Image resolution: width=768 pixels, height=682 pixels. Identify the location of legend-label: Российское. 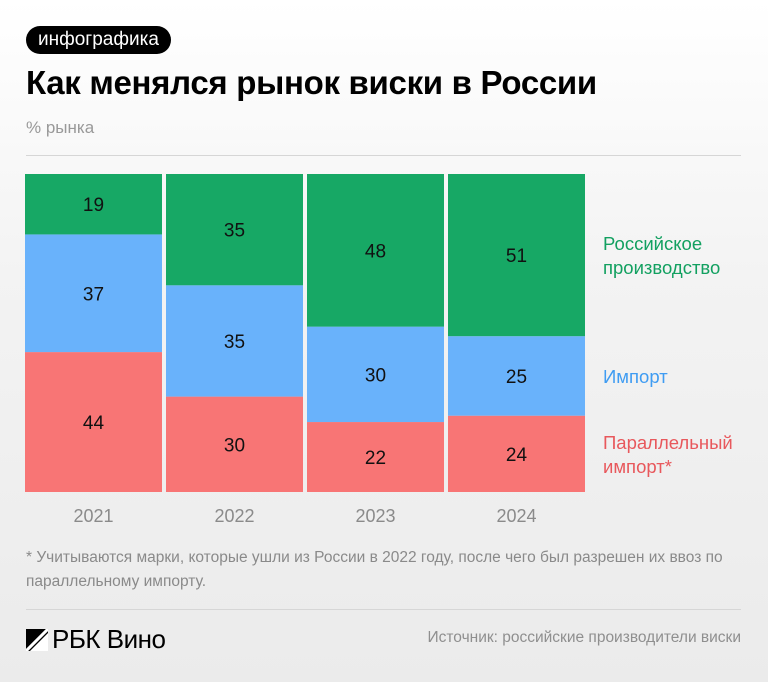
(652, 243).